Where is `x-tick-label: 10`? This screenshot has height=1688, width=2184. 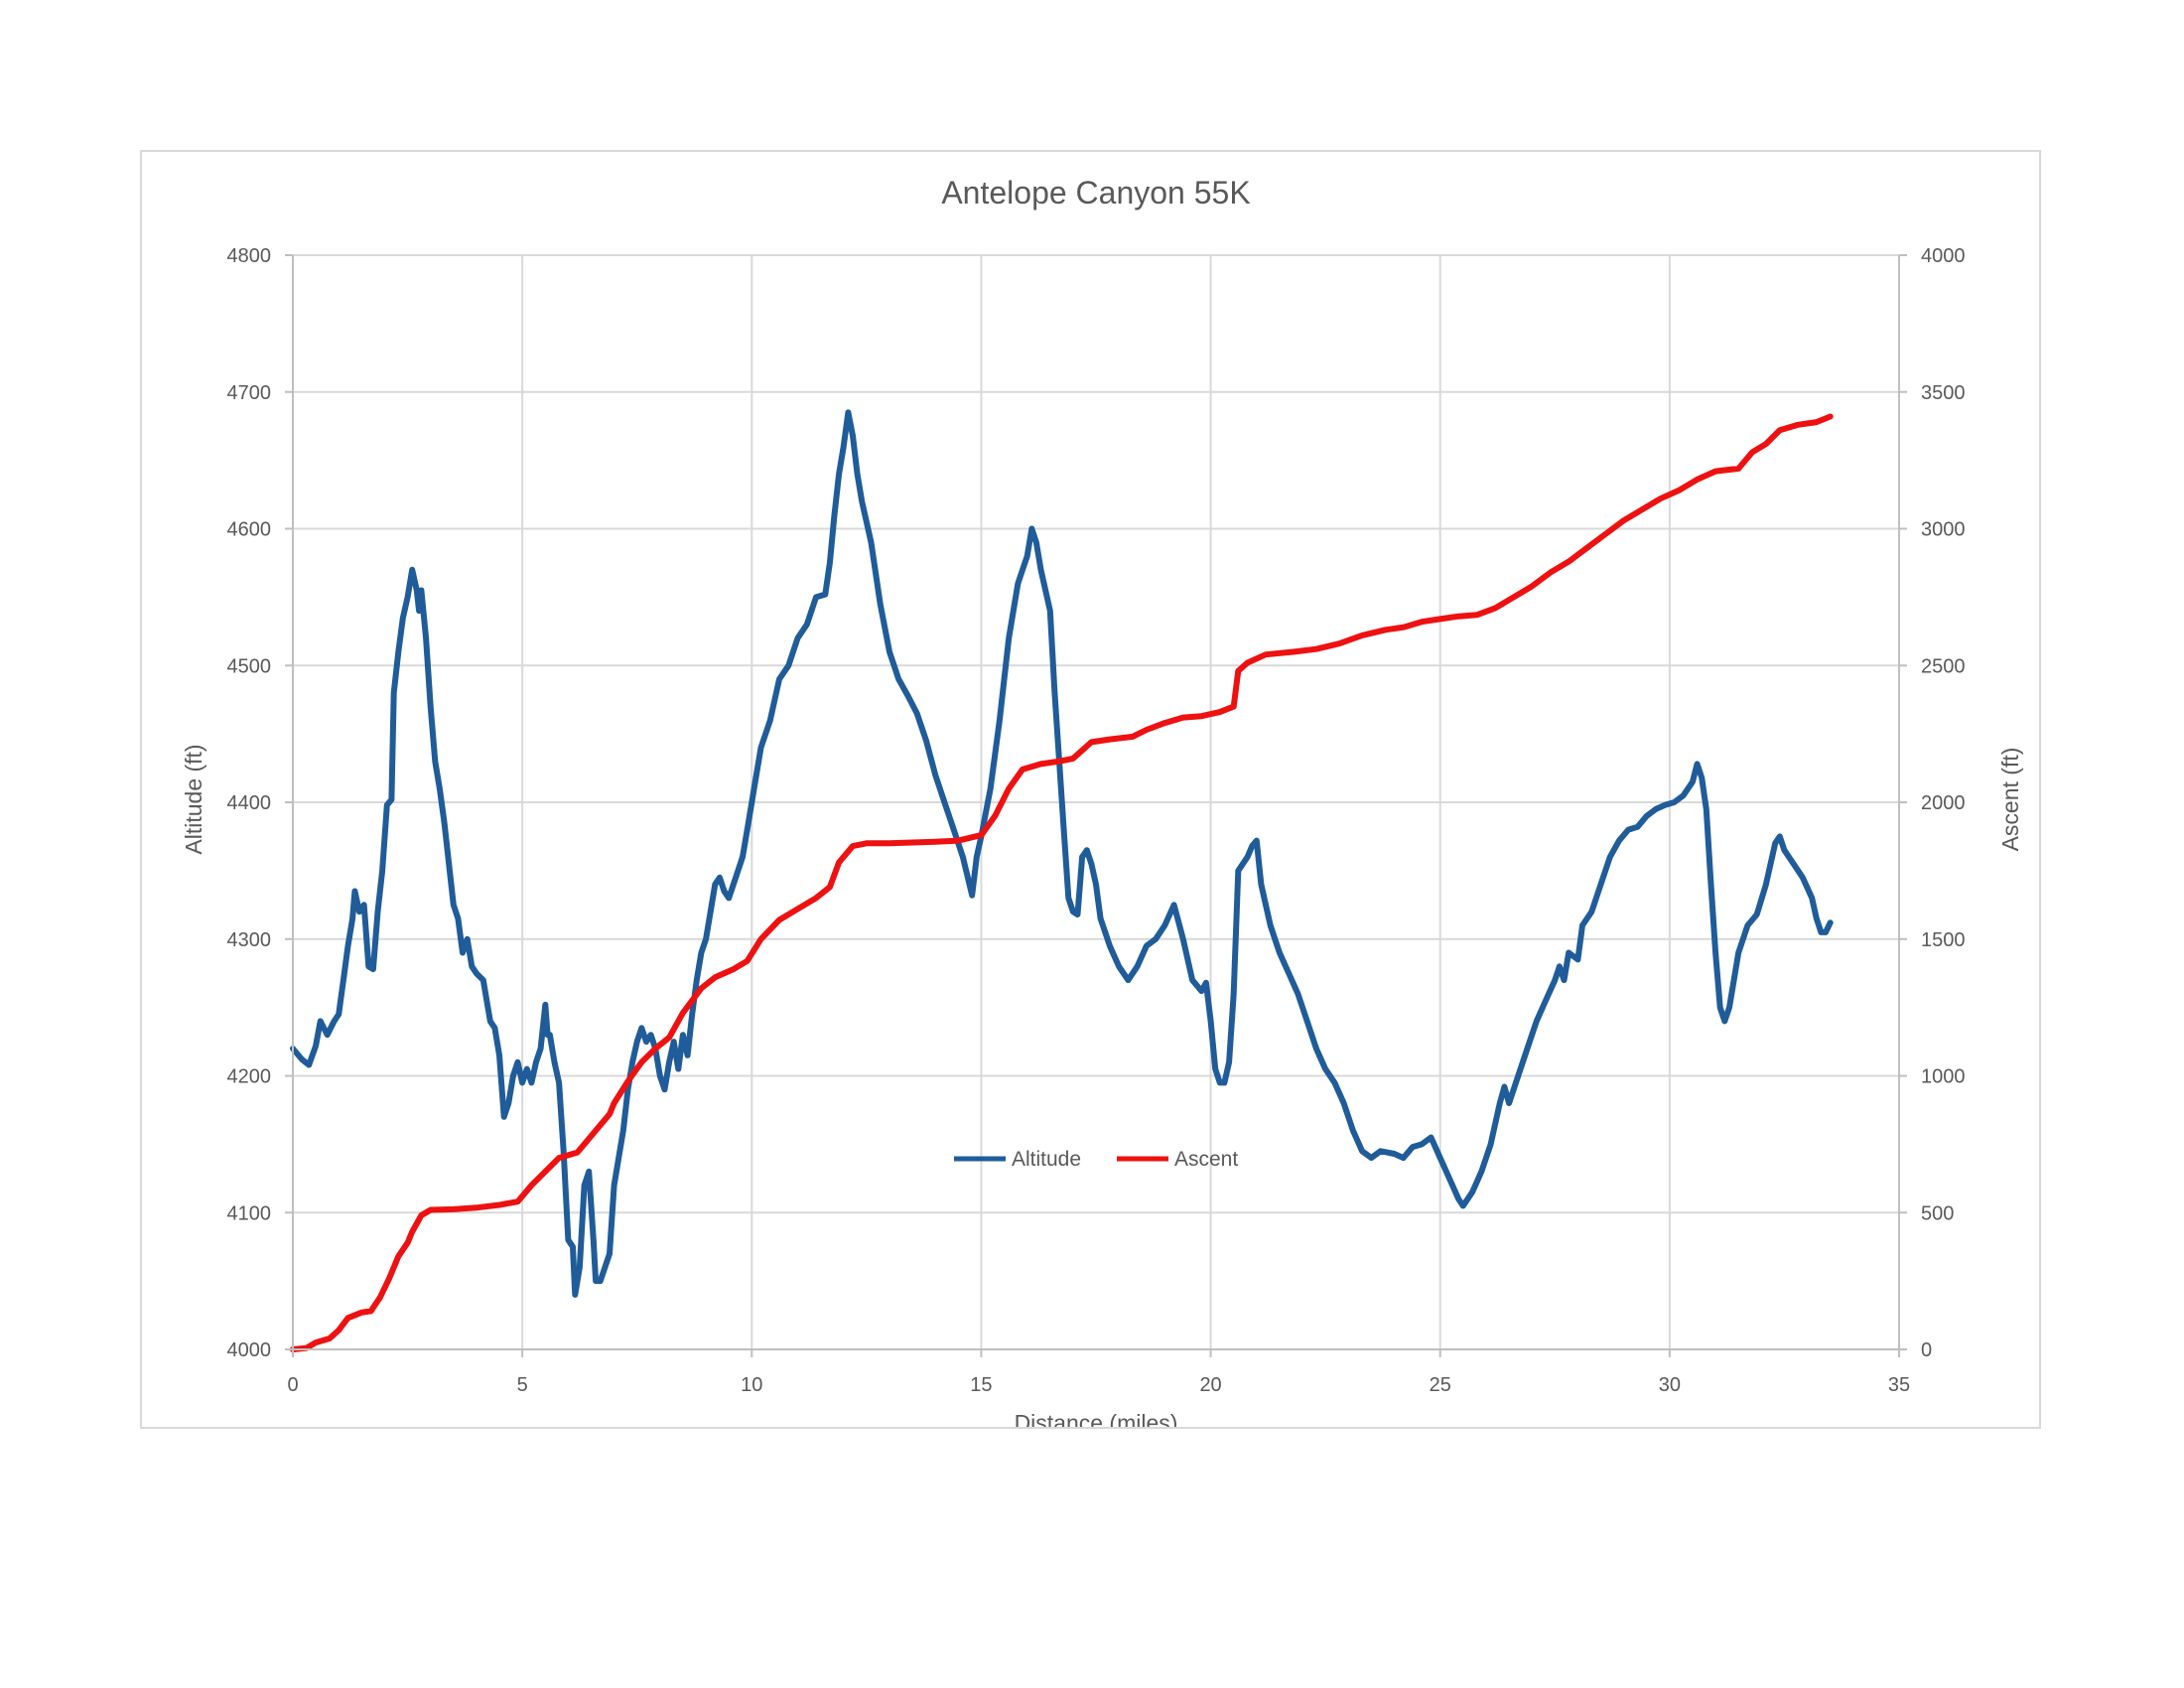
x-tick-label: 10 is located at coordinates (751, 1385).